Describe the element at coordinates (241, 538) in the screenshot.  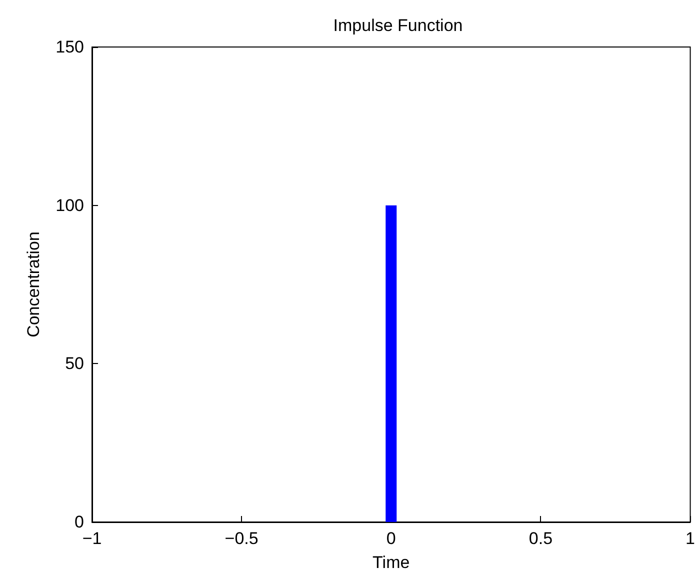
I see `x-tick-label: −0.5` at that location.